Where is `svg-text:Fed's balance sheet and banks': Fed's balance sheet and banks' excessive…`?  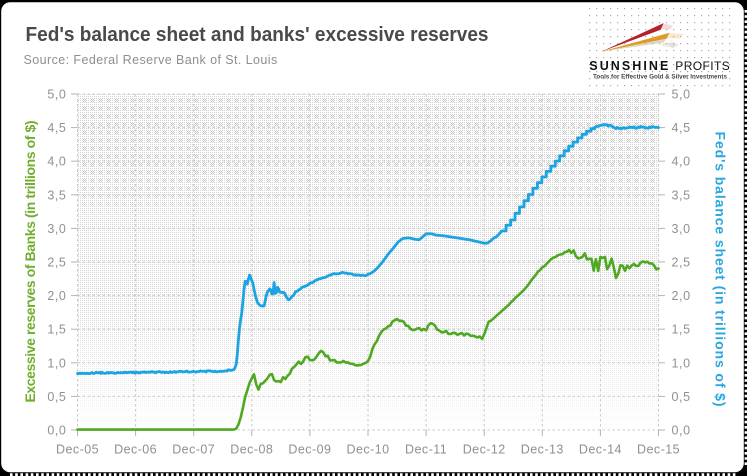
svg-text:Fed's balance sheet and banks': Fed's balance sheet and banks' excessive… is located at coordinates (257, 35).